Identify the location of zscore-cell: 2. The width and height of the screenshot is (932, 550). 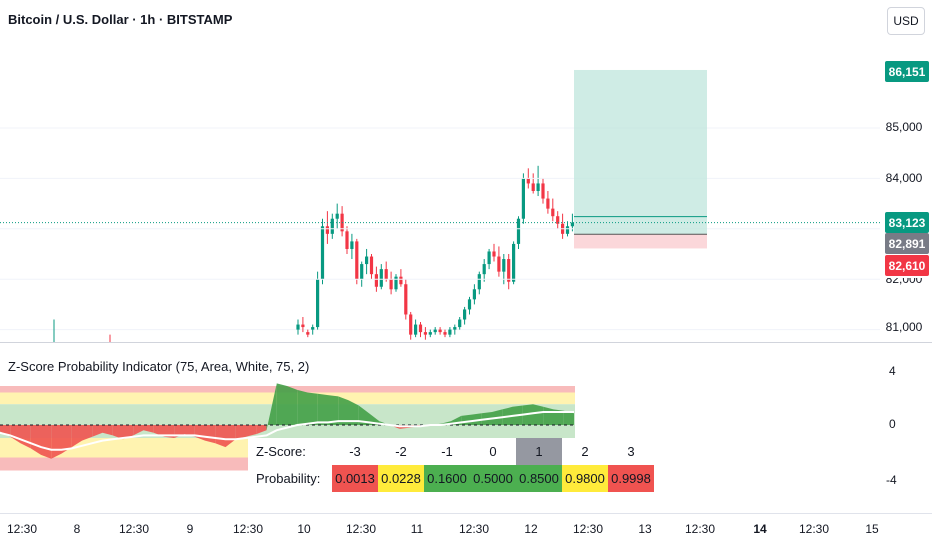
(585, 451).